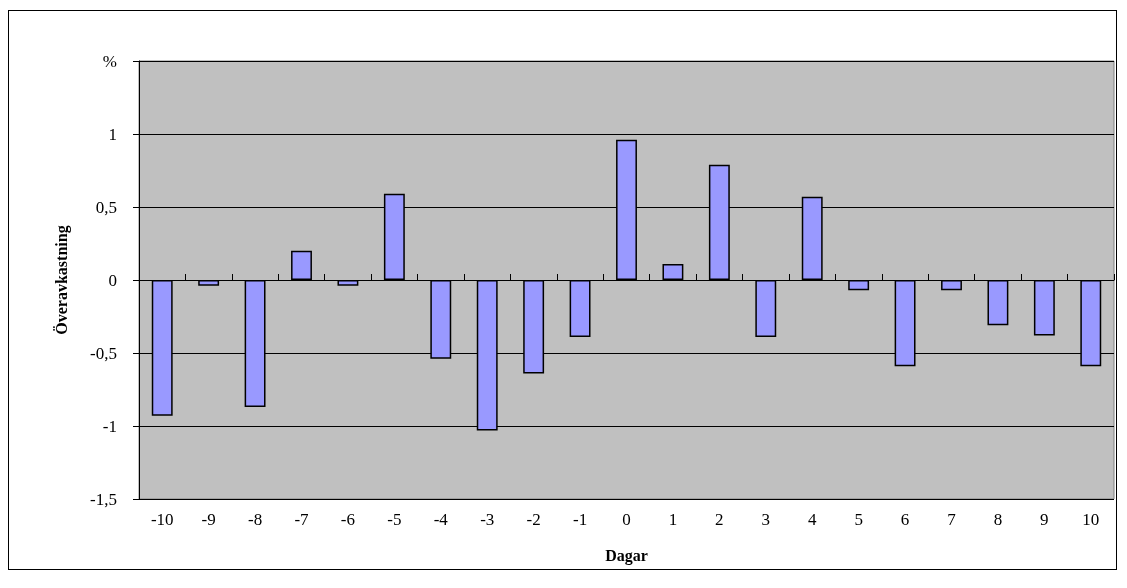  I want to click on x-tick-label: 6, so click(905, 519).